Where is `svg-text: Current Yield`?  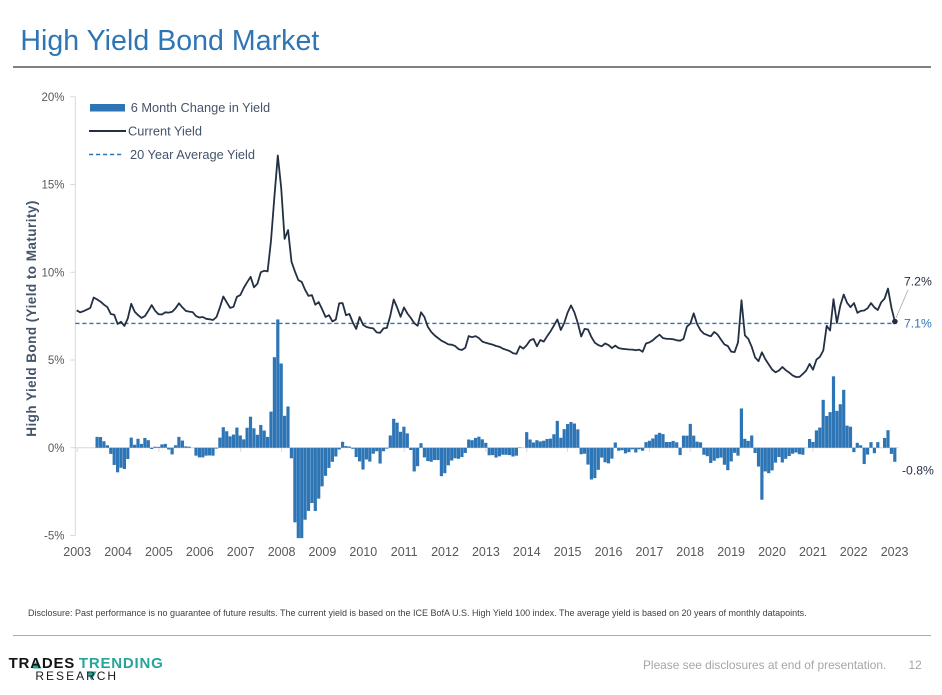 svg-text: Current Yield is located at coordinates (165, 131).